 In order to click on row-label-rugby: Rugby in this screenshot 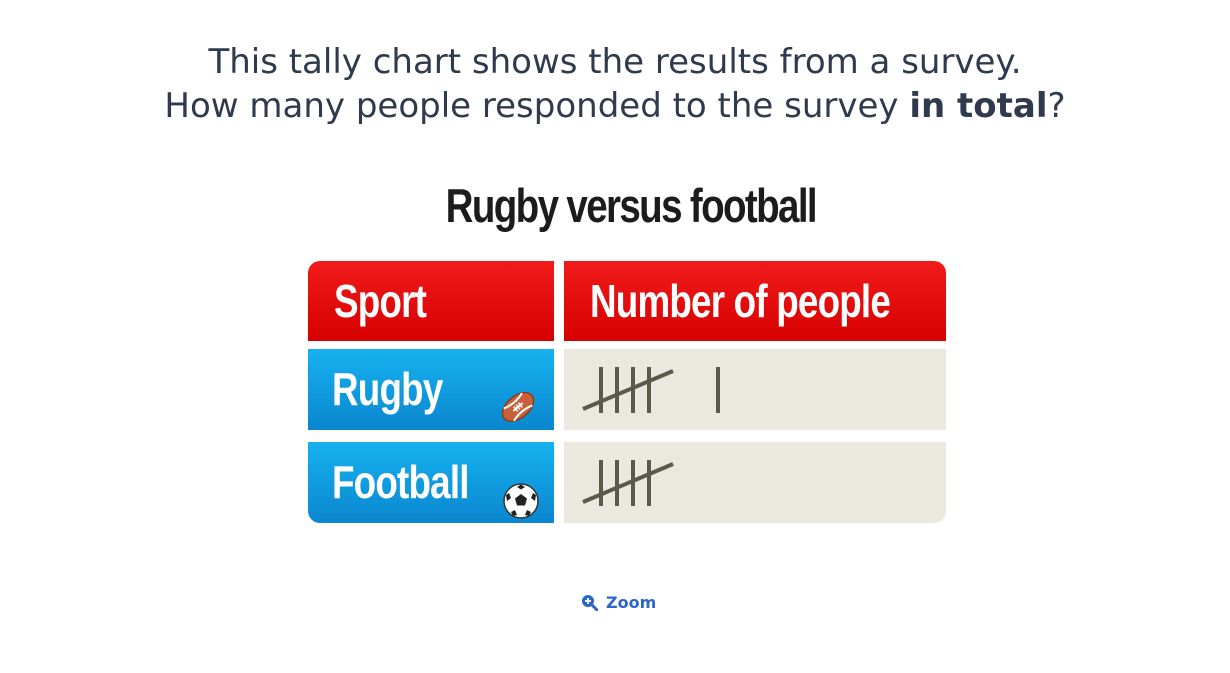, I will do `click(431, 389)`.